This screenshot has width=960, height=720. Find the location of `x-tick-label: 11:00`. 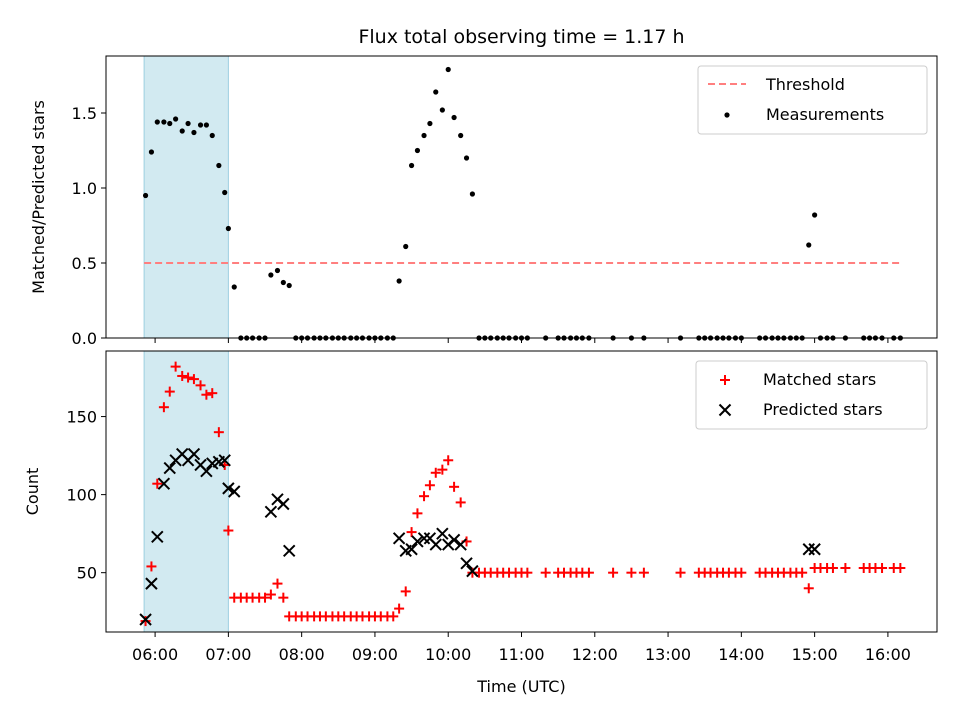

x-tick-label: 11:00 is located at coordinates (521, 654).